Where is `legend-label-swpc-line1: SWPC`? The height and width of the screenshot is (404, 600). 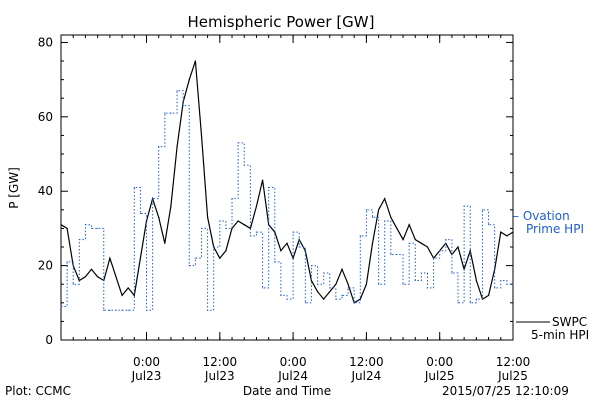
legend-label-swpc-line1: SWPC is located at coordinates (569, 322).